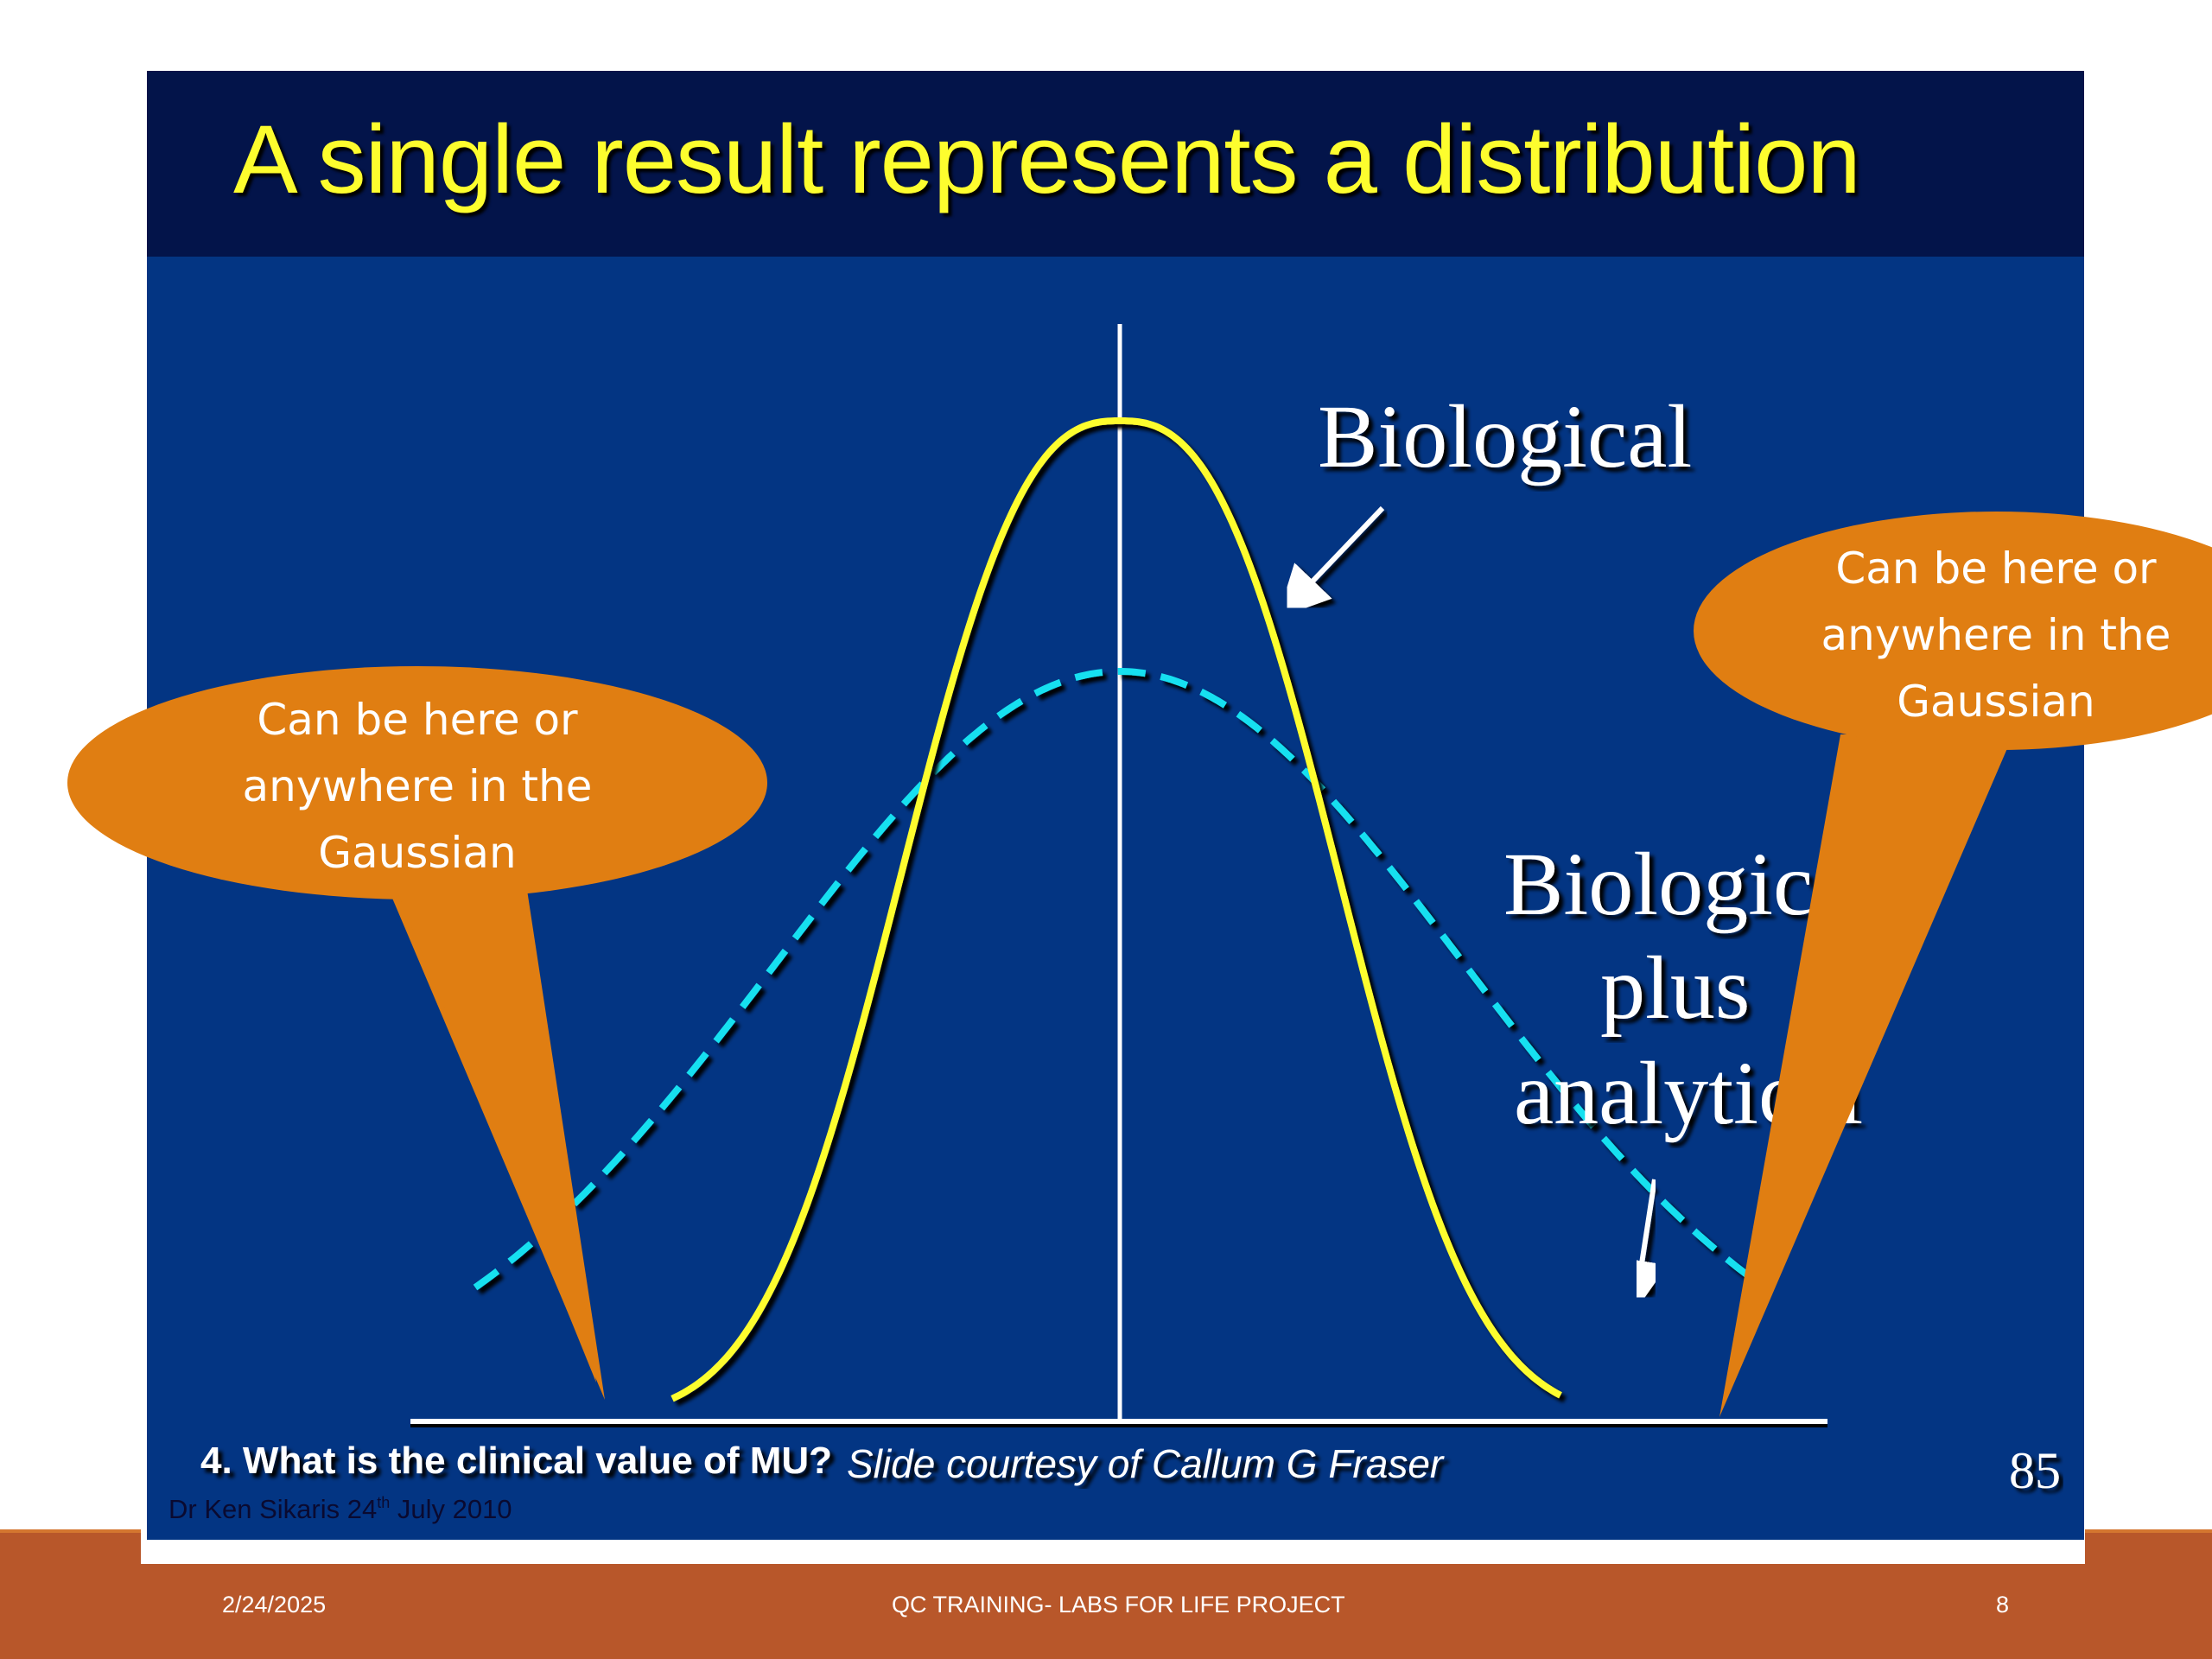 The height and width of the screenshot is (1659, 2212). Describe the element at coordinates (516, 1461) in the screenshot. I see `inner-question: 4. What is the clinical value of MU?` at that location.